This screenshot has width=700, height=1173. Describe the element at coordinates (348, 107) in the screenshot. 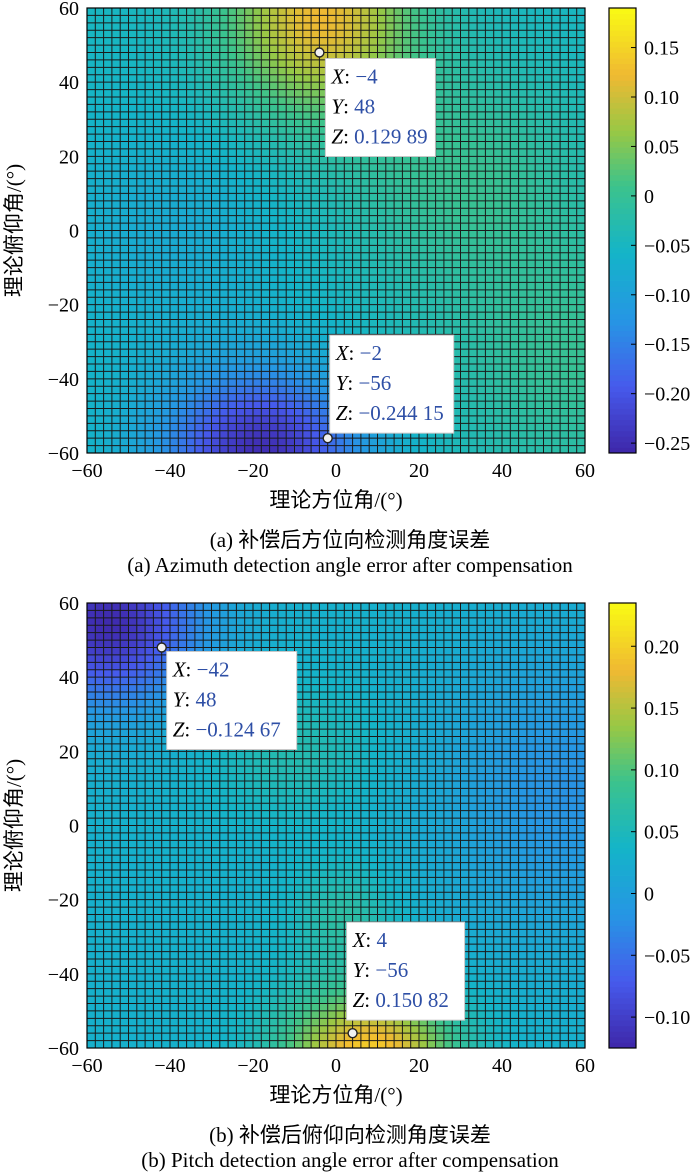

I see `datatip-sep: :` at that location.